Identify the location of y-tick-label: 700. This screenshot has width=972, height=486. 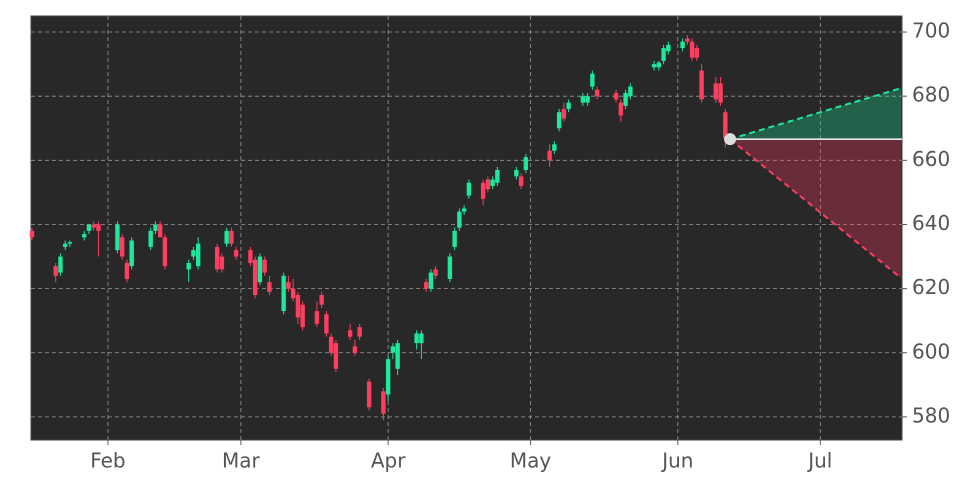
(931, 31).